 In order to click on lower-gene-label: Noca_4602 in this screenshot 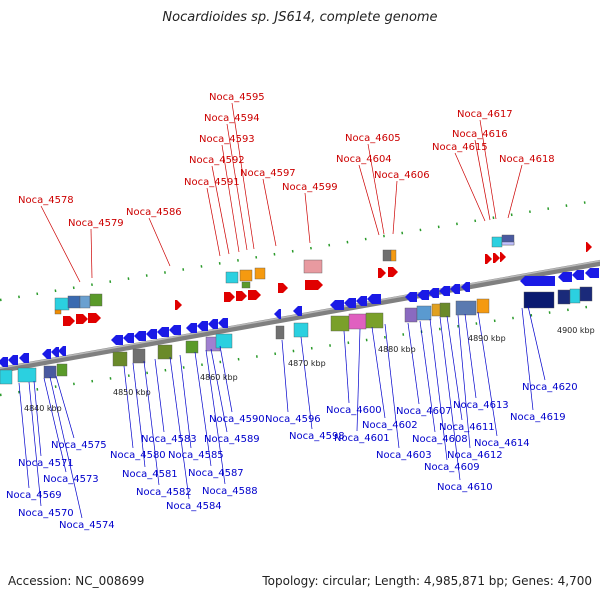, I will do `click(390, 425)`.